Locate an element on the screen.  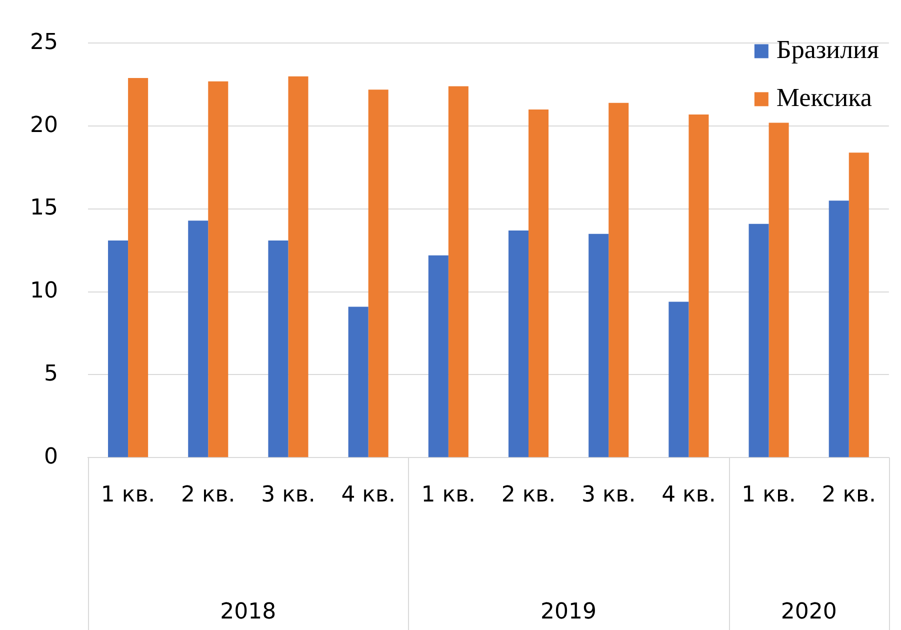
text: 2020 is located at coordinates (808, 612).